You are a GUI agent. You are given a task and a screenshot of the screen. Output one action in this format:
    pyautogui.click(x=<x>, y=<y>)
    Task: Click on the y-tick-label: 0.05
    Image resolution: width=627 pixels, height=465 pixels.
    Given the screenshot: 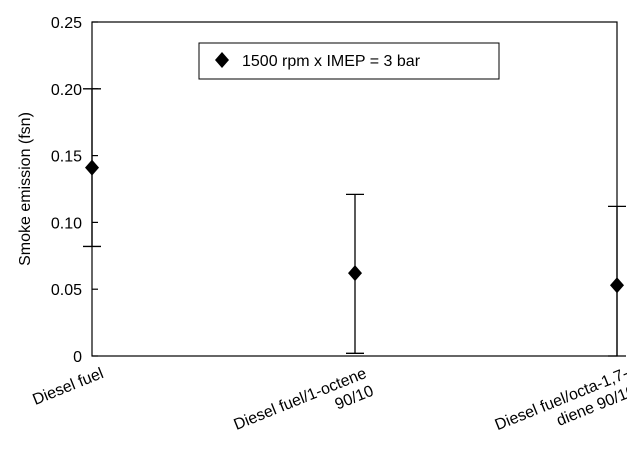 What is the action you would take?
    pyautogui.click(x=66, y=290)
    